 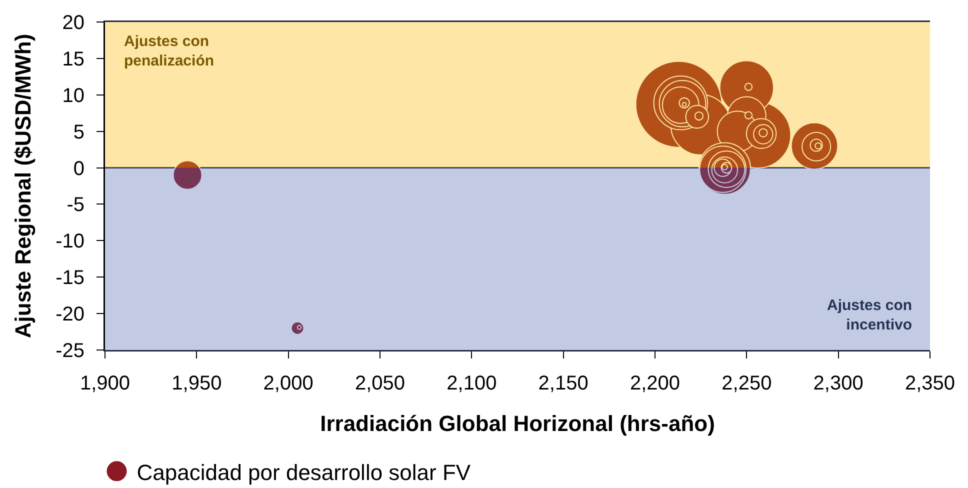 What do you see at coordinates (471, 383) in the screenshot?
I see `x-tick-label: 2,100` at bounding box center [471, 383].